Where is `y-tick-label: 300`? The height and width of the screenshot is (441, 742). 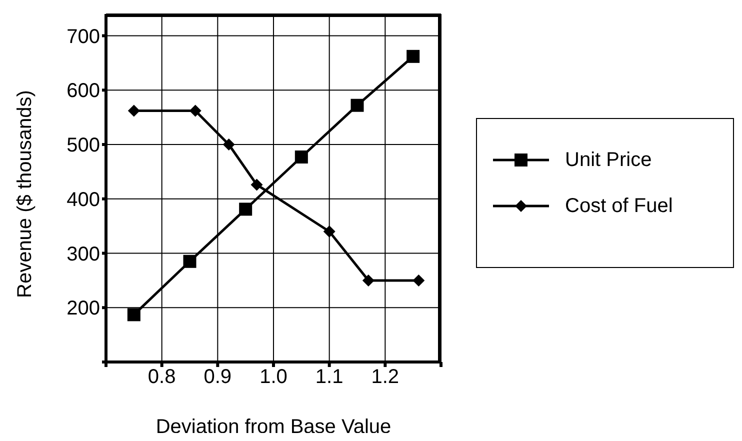 y-tick-label: 300 is located at coordinates (83, 254).